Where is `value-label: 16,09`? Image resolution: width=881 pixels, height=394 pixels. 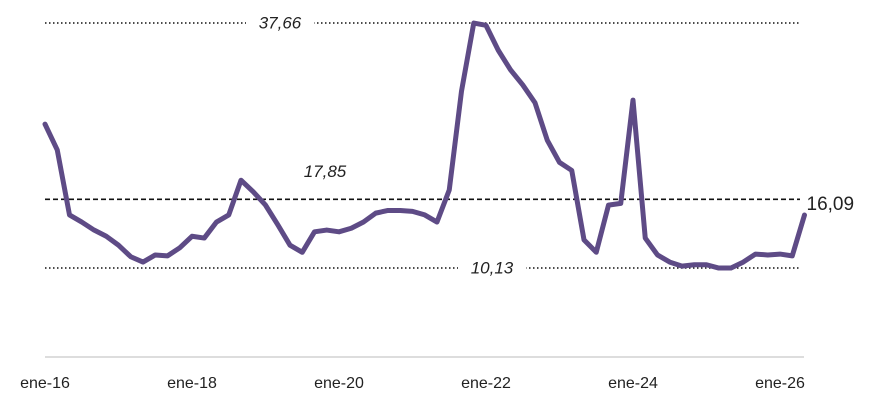 value-label: 16,09 is located at coordinates (831, 204).